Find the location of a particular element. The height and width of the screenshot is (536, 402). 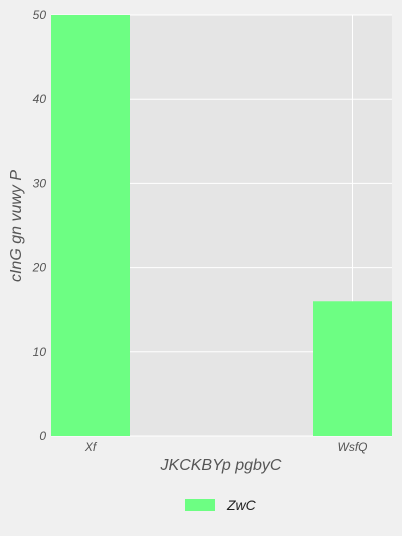

legend-swatch is located at coordinates (200, 505).